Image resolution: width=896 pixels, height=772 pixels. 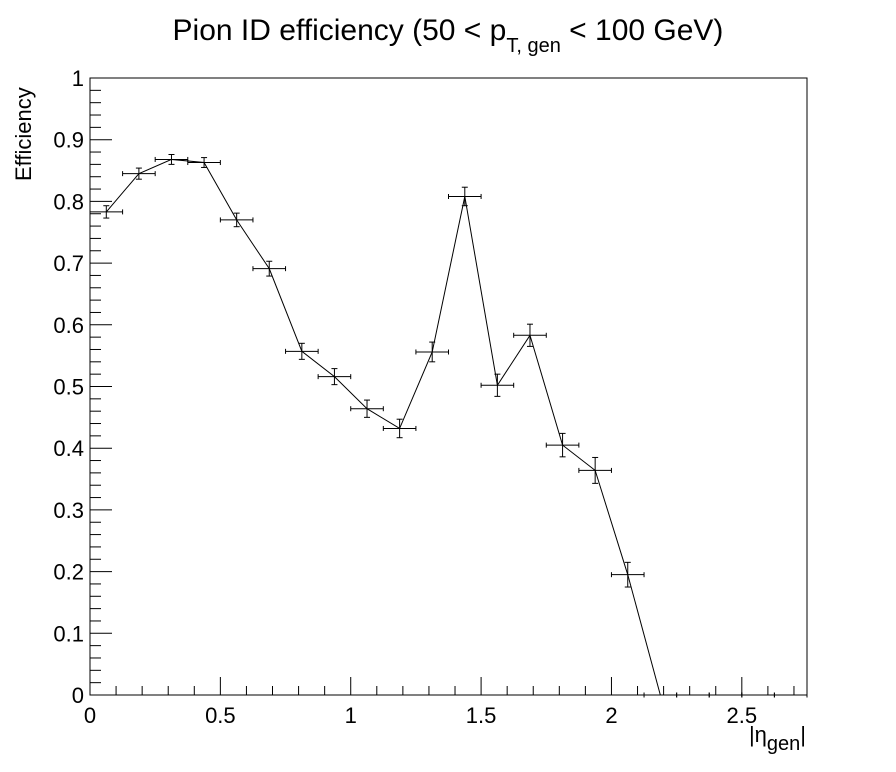 I want to click on y-tick-label: 0.3, so click(x=68, y=510).